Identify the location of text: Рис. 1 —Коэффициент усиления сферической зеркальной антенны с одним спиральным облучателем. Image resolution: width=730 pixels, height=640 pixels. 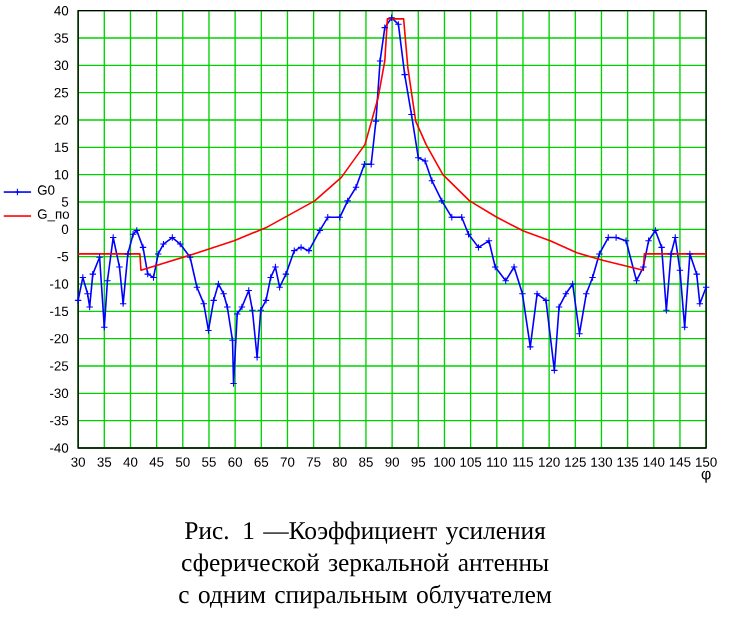
(365, 565).